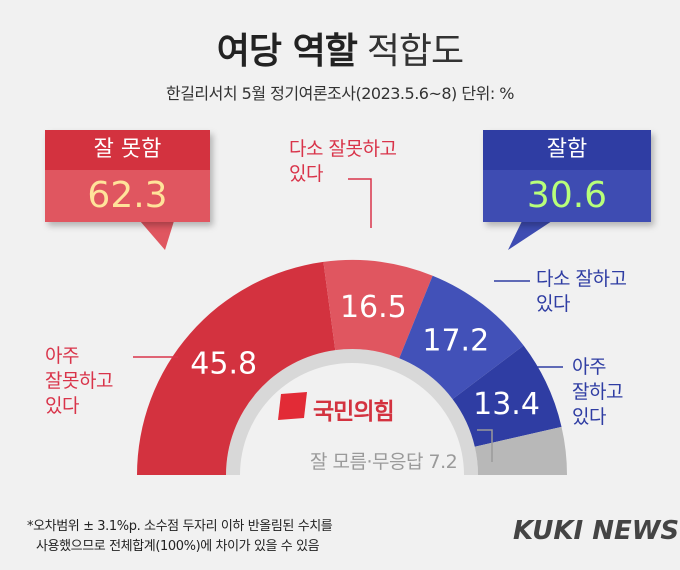  What do you see at coordinates (589, 367) in the screenshot?
I see `label-very-good-line1: 아주` at bounding box center [589, 367].